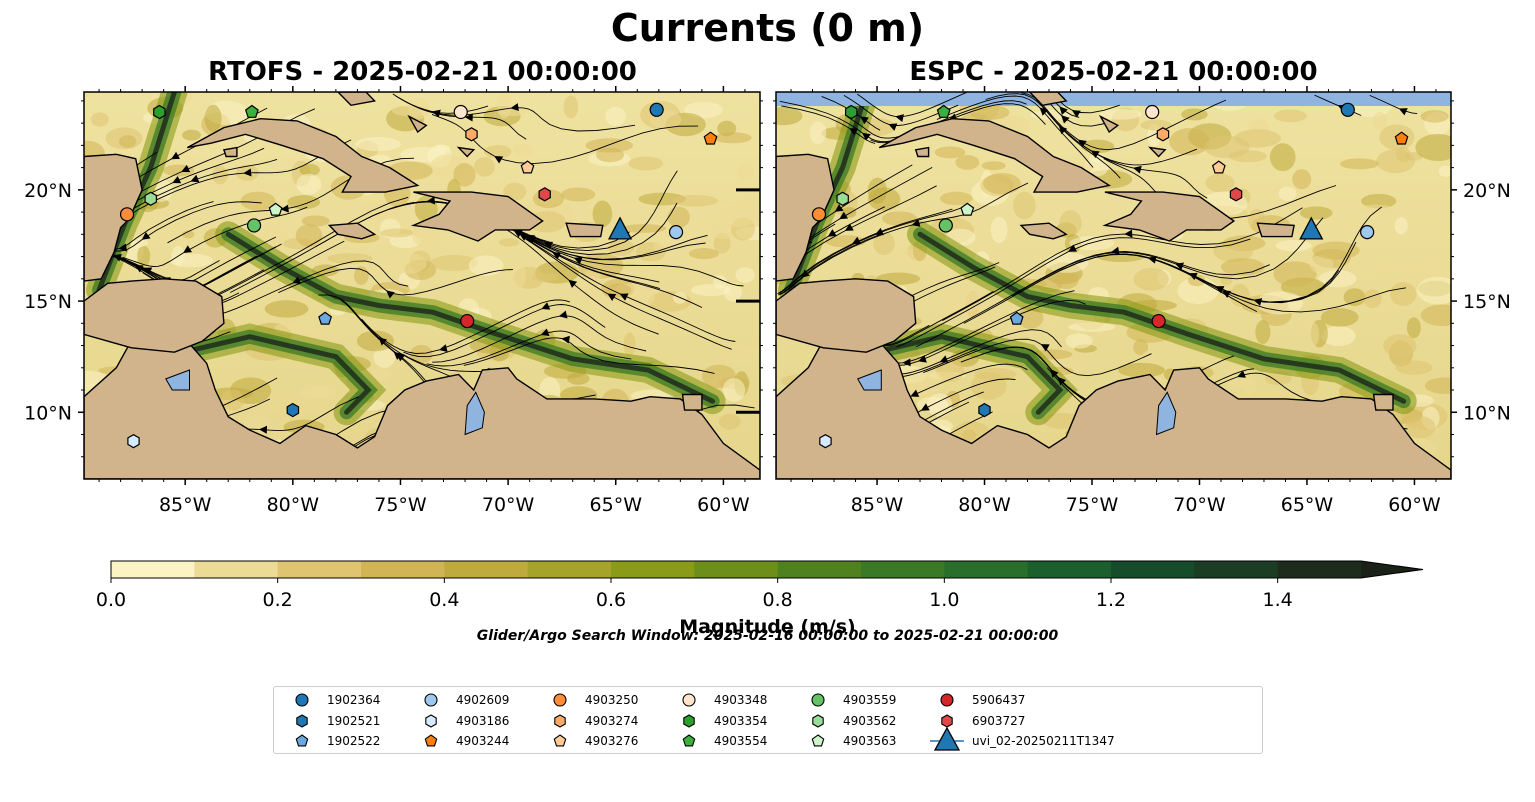 The image size is (1535, 802). What do you see at coordinates (1043, 741) in the screenshot?
I see `legend-label: uvi_02-20250211T1347` at bounding box center [1043, 741].